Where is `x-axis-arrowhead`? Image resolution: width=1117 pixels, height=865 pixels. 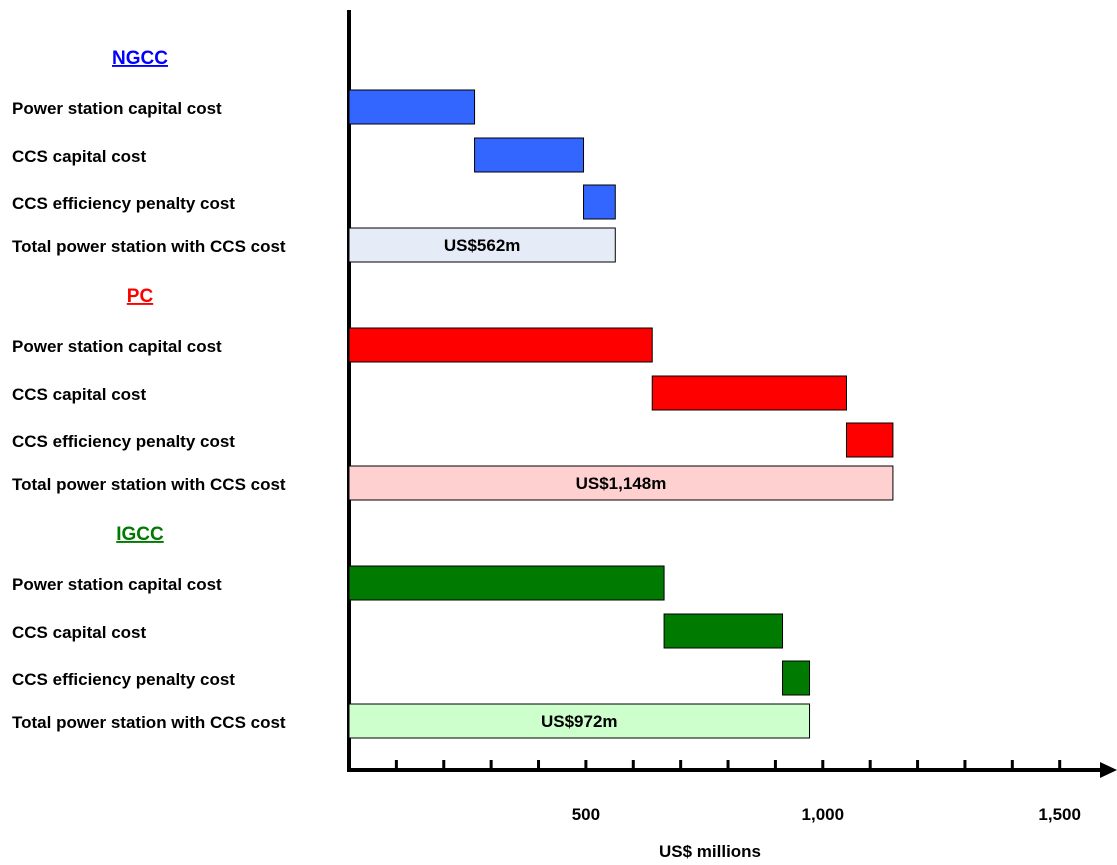
x-axis-arrowhead is located at coordinates (1108, 770).